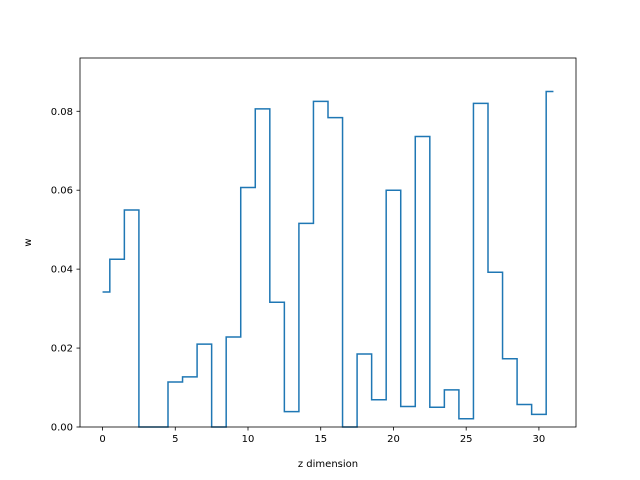  I want to click on x-tick-label: 30, so click(539, 439).